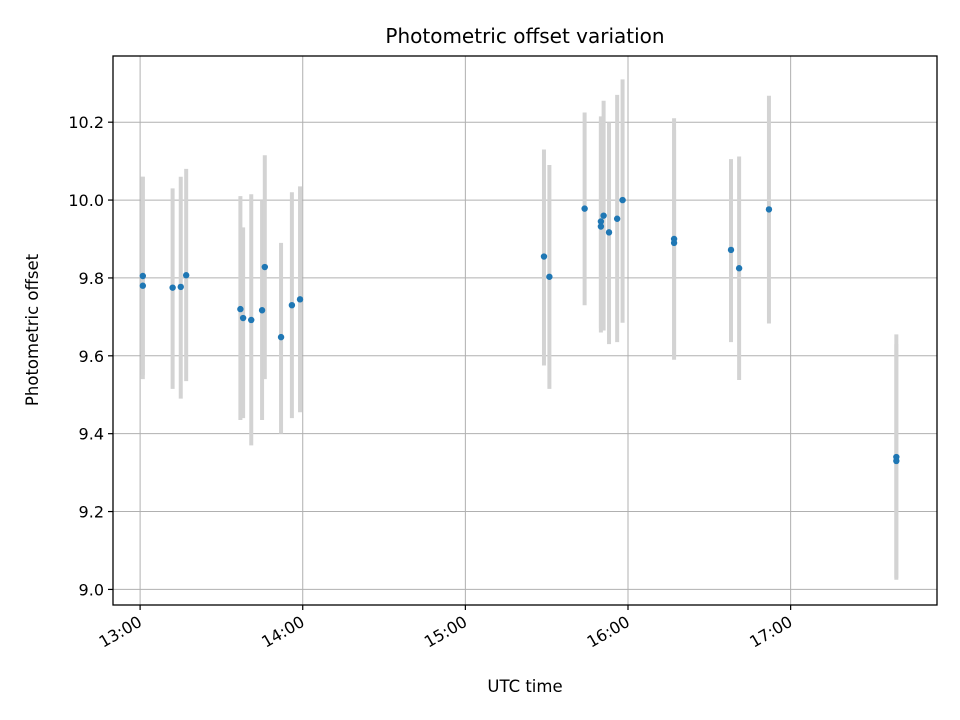 Image resolution: width=960 pixels, height=720 pixels. What do you see at coordinates (32, 329) in the screenshot?
I see `y-axis-label: Photometric offset` at bounding box center [32, 329].